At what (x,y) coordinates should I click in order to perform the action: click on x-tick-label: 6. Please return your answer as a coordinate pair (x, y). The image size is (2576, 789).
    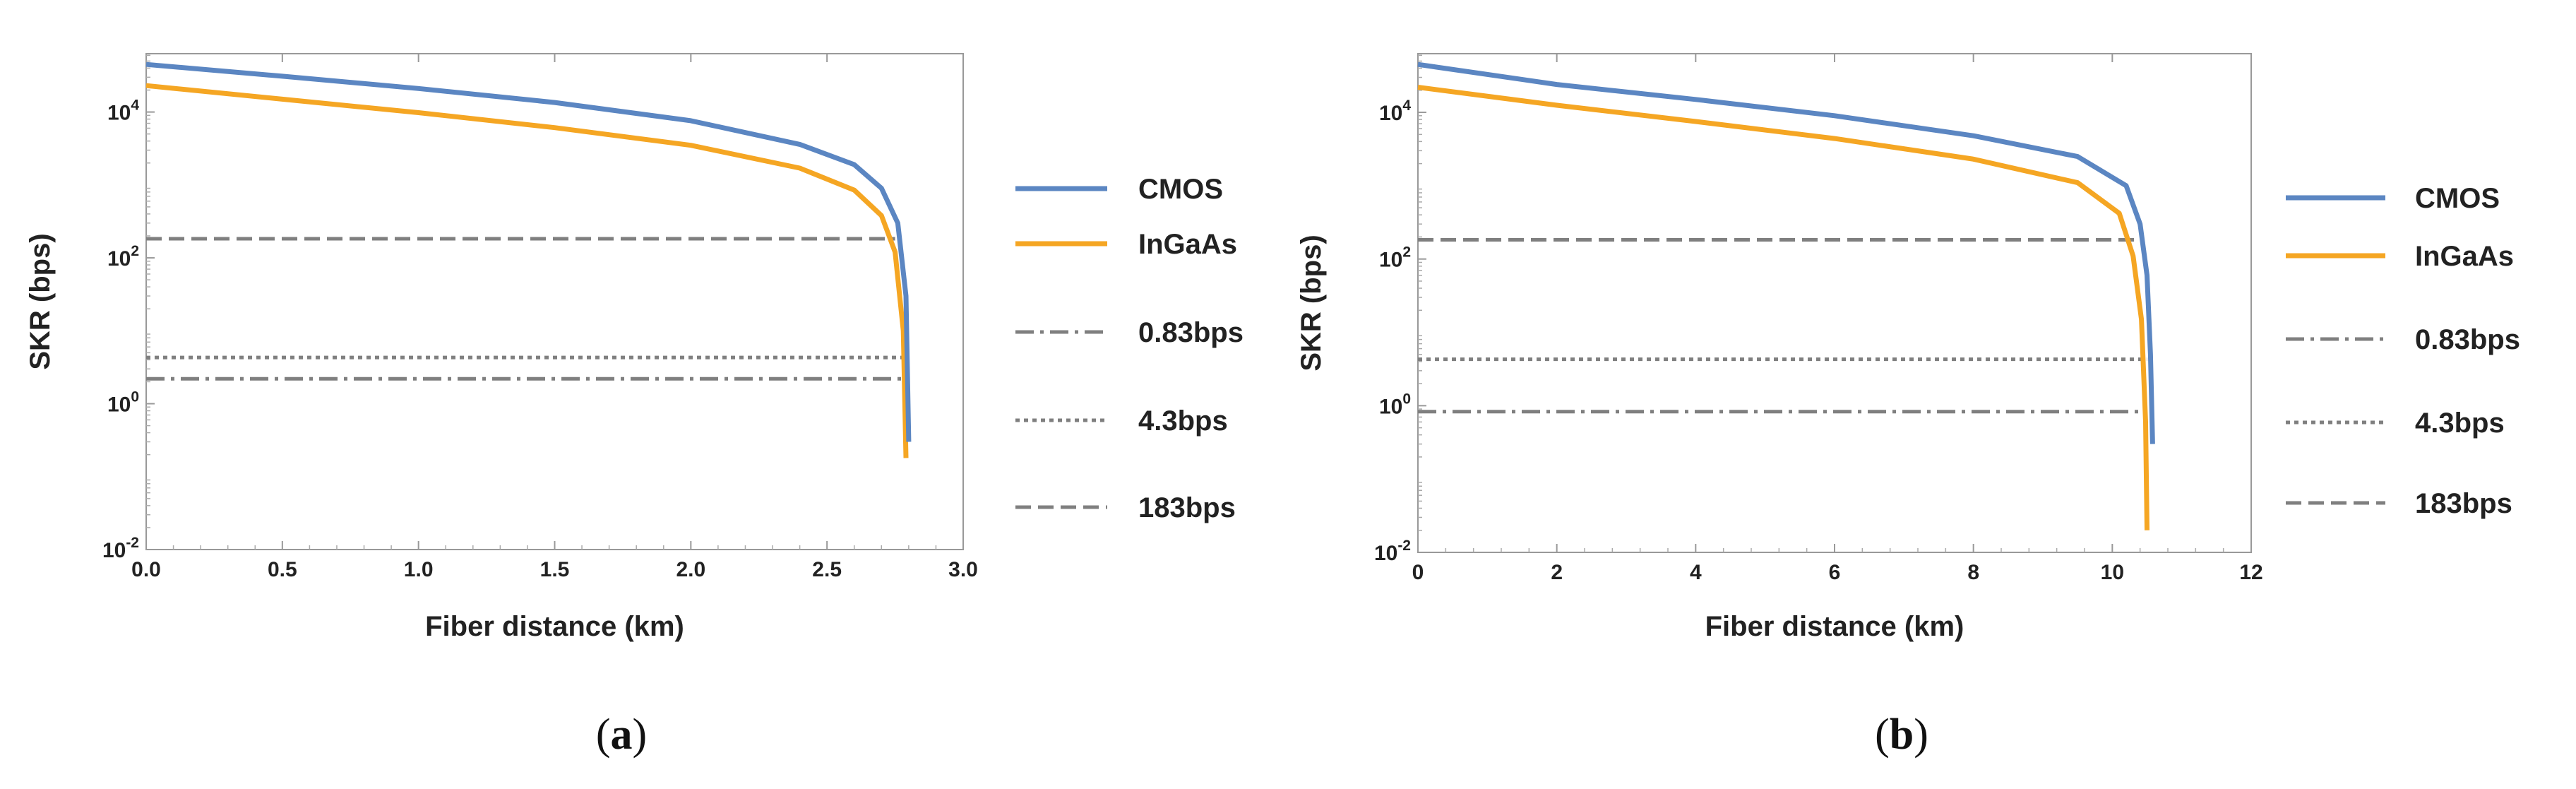
    Looking at the image, I should click on (1835, 572).